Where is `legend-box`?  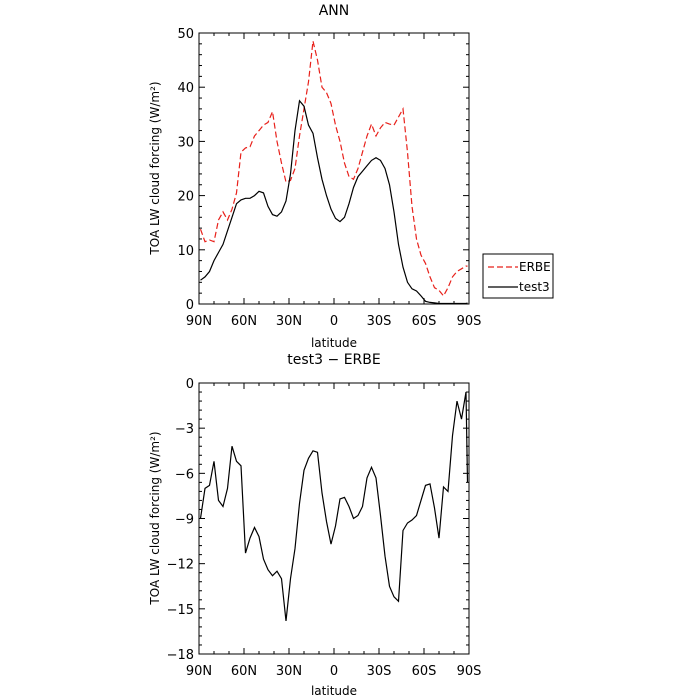 legend-box is located at coordinates (518, 276).